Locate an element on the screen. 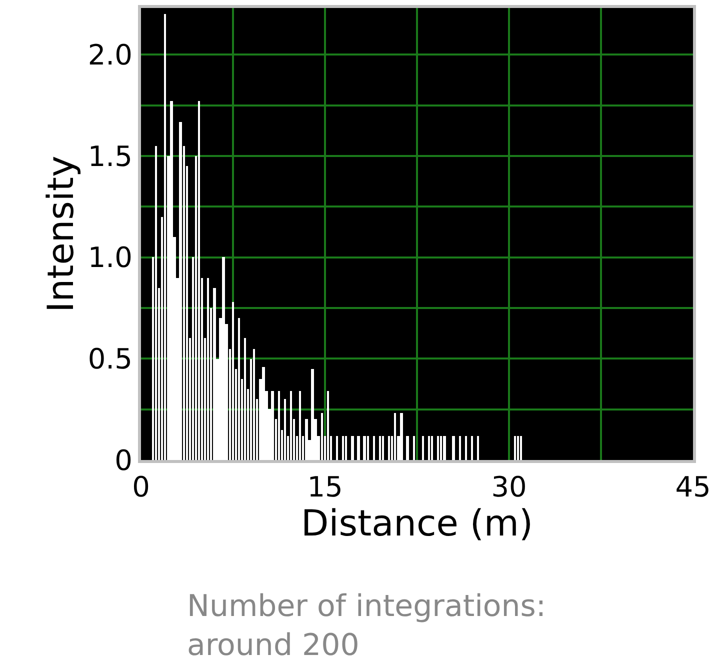 The image size is (718, 657). x-tick-label: 15 is located at coordinates (325, 487).